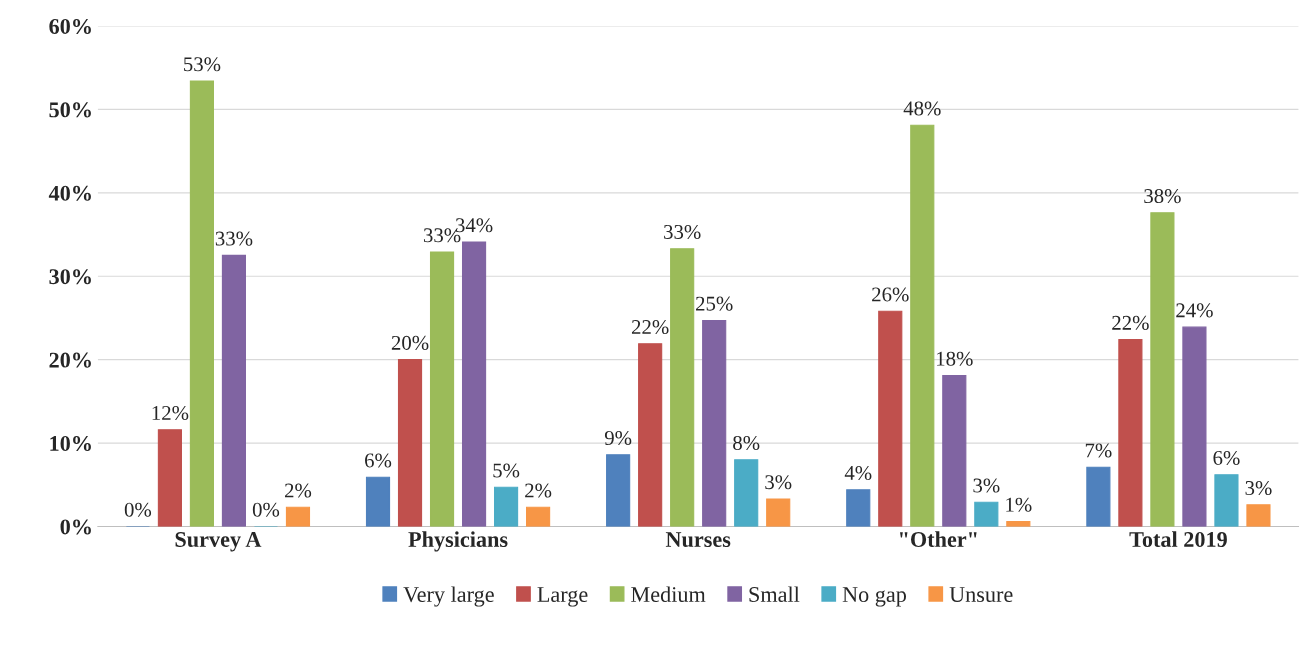 This screenshot has width=1305, height=650. I want to click on y-tick-label: 0%, so click(75, 527).